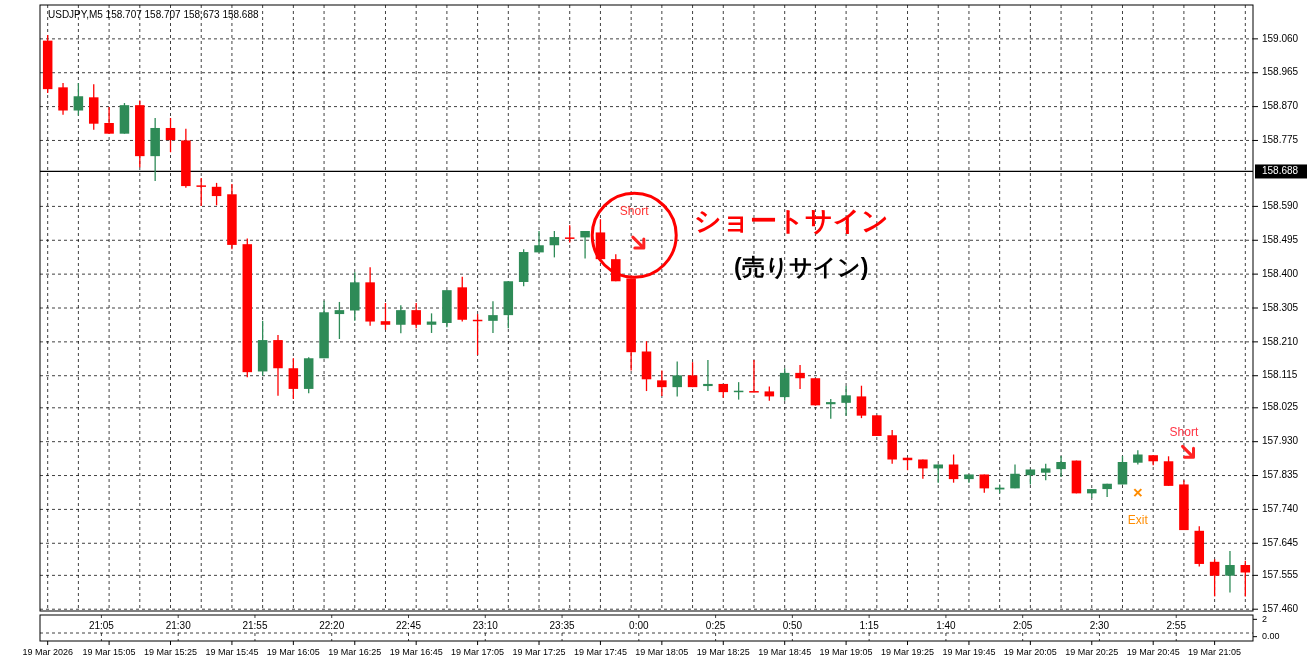 This screenshot has height=659, width=1309. What do you see at coordinates (801, 266) in the screenshot?
I see `annotation: (売りサイン)` at bounding box center [801, 266].